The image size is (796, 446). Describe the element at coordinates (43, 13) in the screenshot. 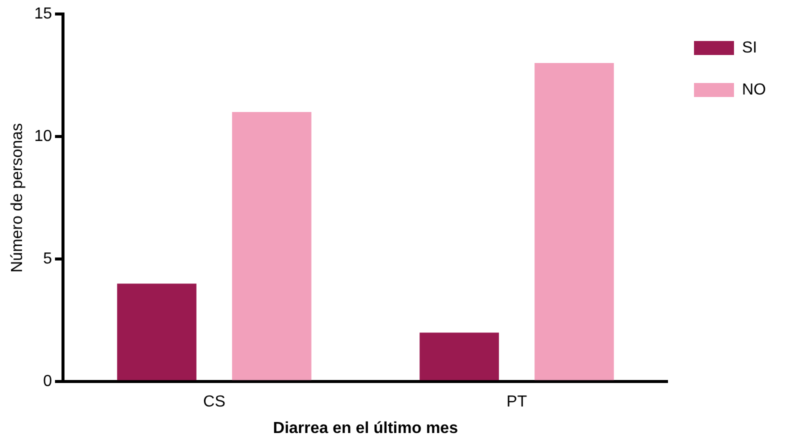

I see `y-tick-label: 15` at that location.